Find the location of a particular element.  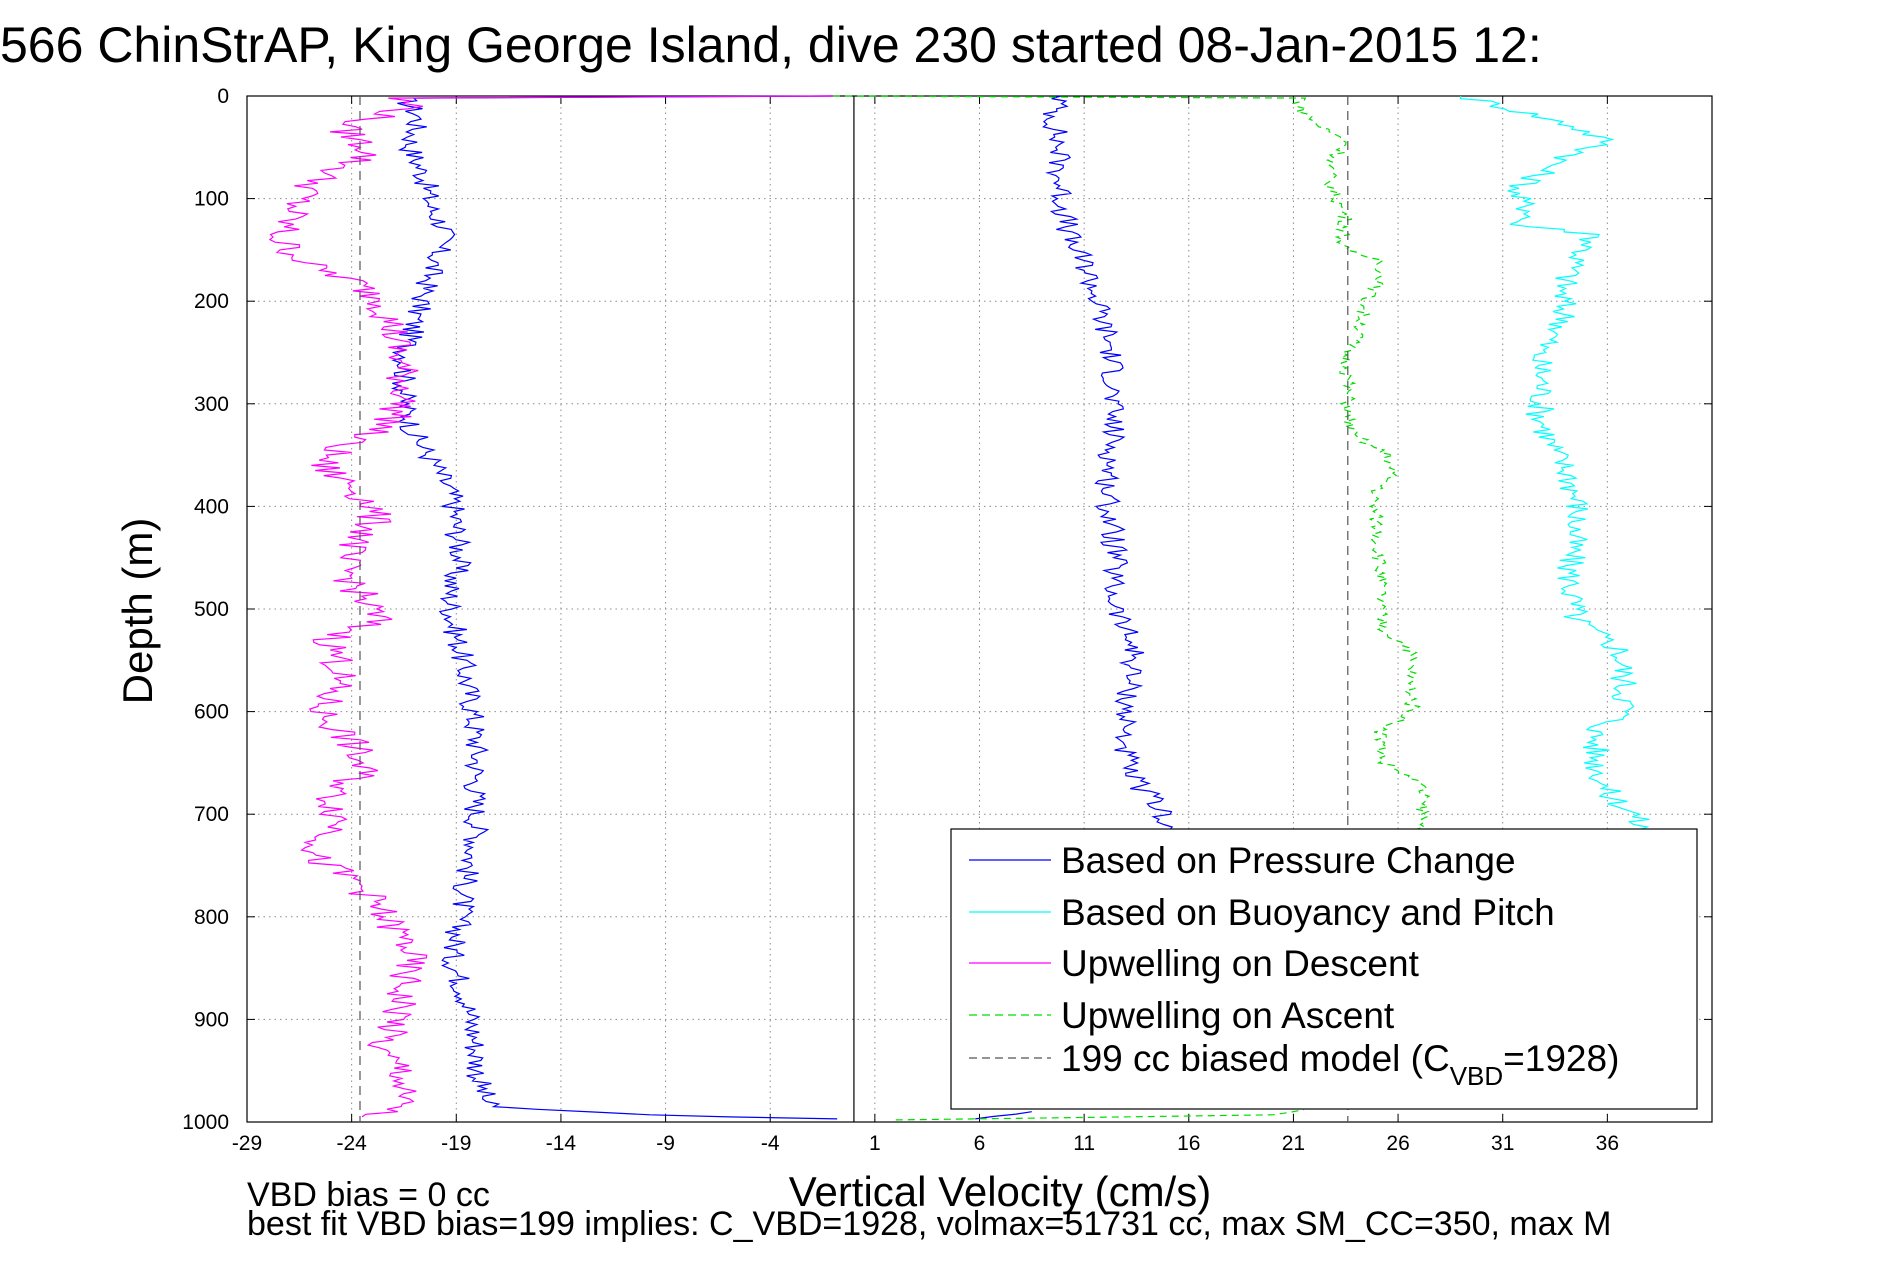

x-tick-label-8: 11 is located at coordinates (1084, 1143).